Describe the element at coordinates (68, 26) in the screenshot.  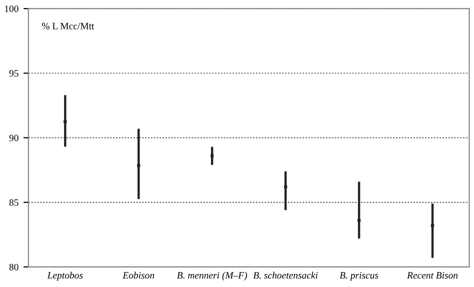
I see `y-axis-title: % L Mcc/Mtt` at that location.